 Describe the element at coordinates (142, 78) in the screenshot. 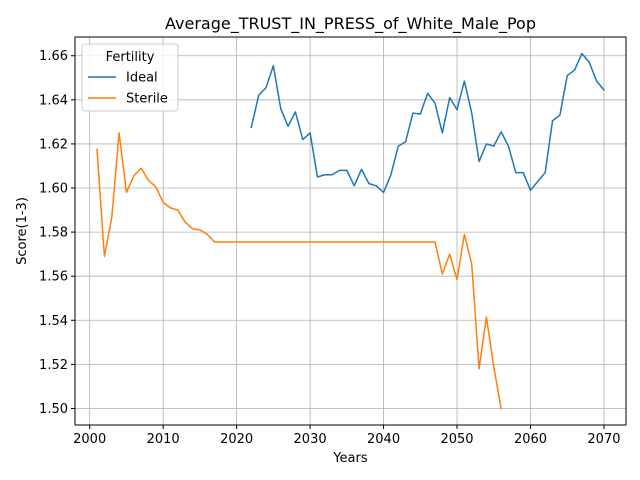

I see `legend-label-ideal: Ideal` at that location.